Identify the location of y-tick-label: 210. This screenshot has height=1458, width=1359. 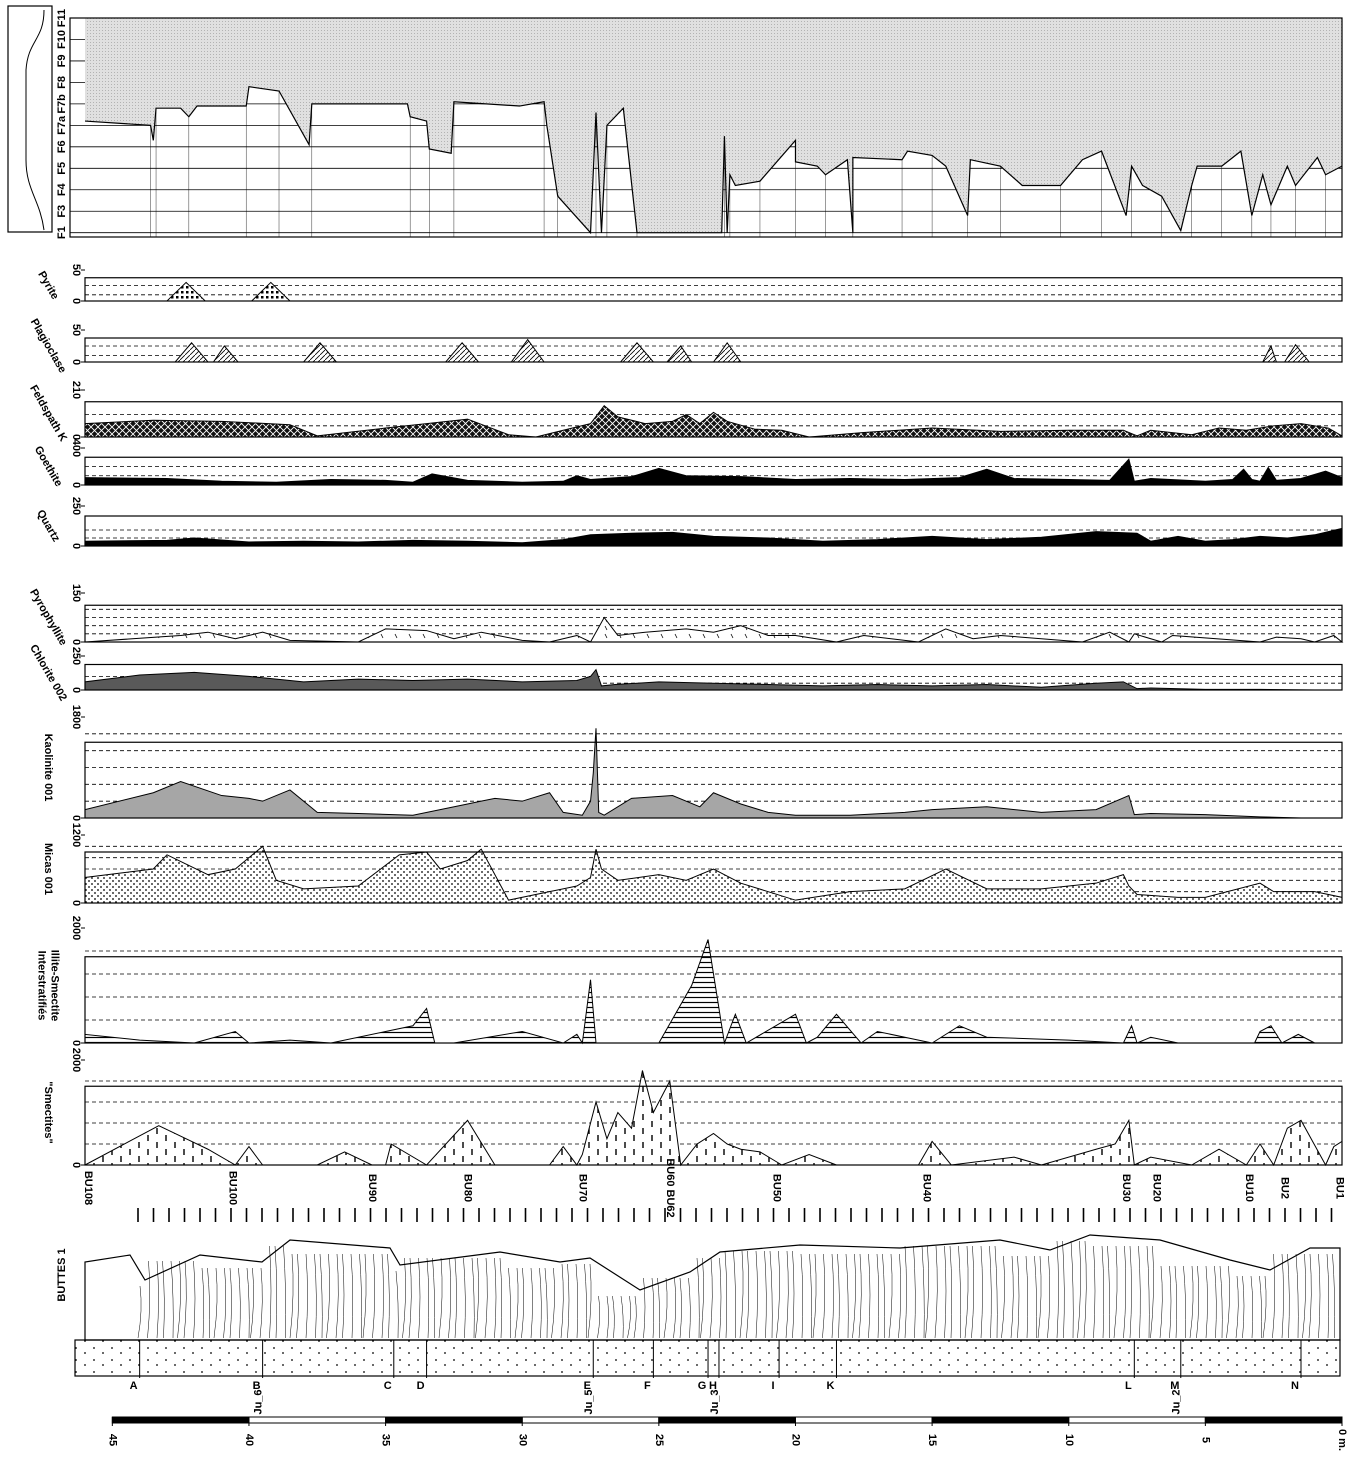
(76, 390).